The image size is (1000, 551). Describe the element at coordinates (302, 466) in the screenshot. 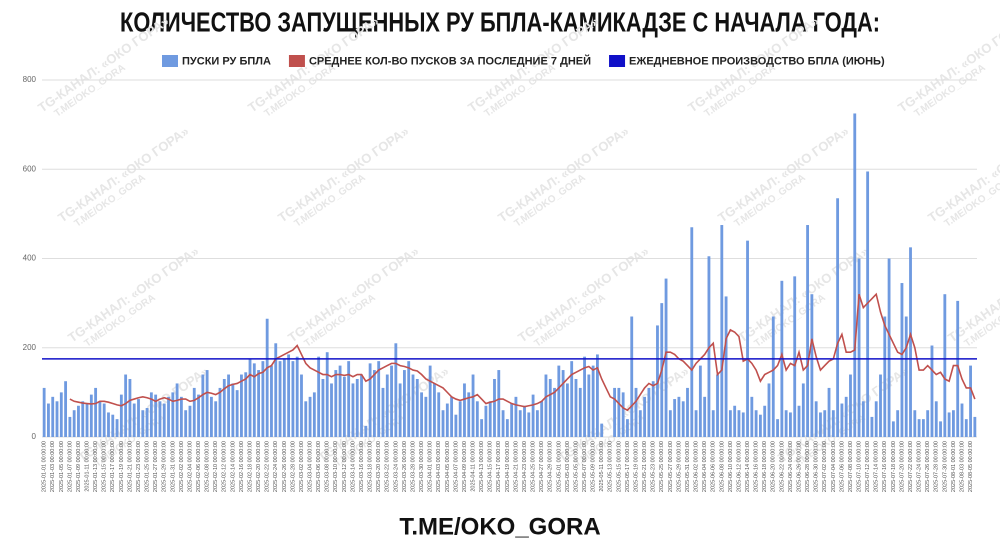

I see `x-tick-label: 2025-03-02 00:00:00` at that location.